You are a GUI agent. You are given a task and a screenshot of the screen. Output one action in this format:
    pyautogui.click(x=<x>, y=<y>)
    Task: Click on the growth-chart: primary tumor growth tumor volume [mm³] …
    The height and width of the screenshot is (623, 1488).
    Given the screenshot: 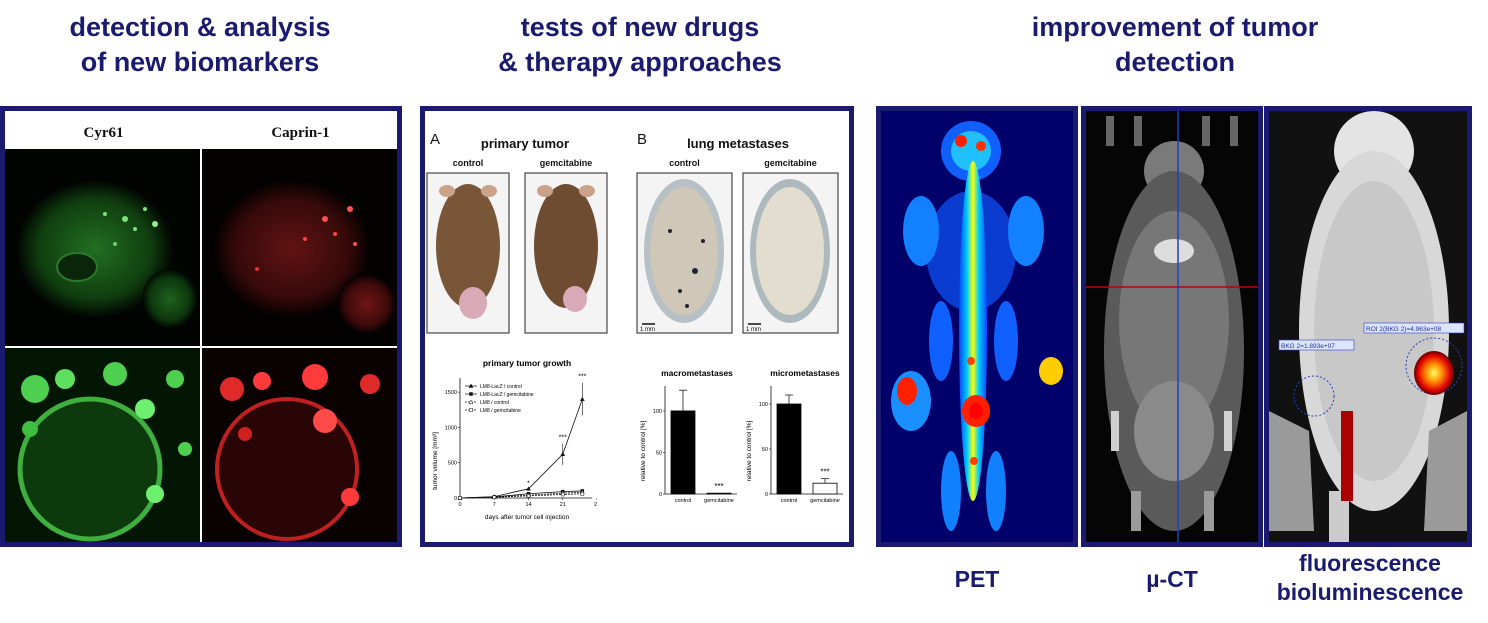 What is the action you would take?
    pyautogui.click(x=514, y=439)
    